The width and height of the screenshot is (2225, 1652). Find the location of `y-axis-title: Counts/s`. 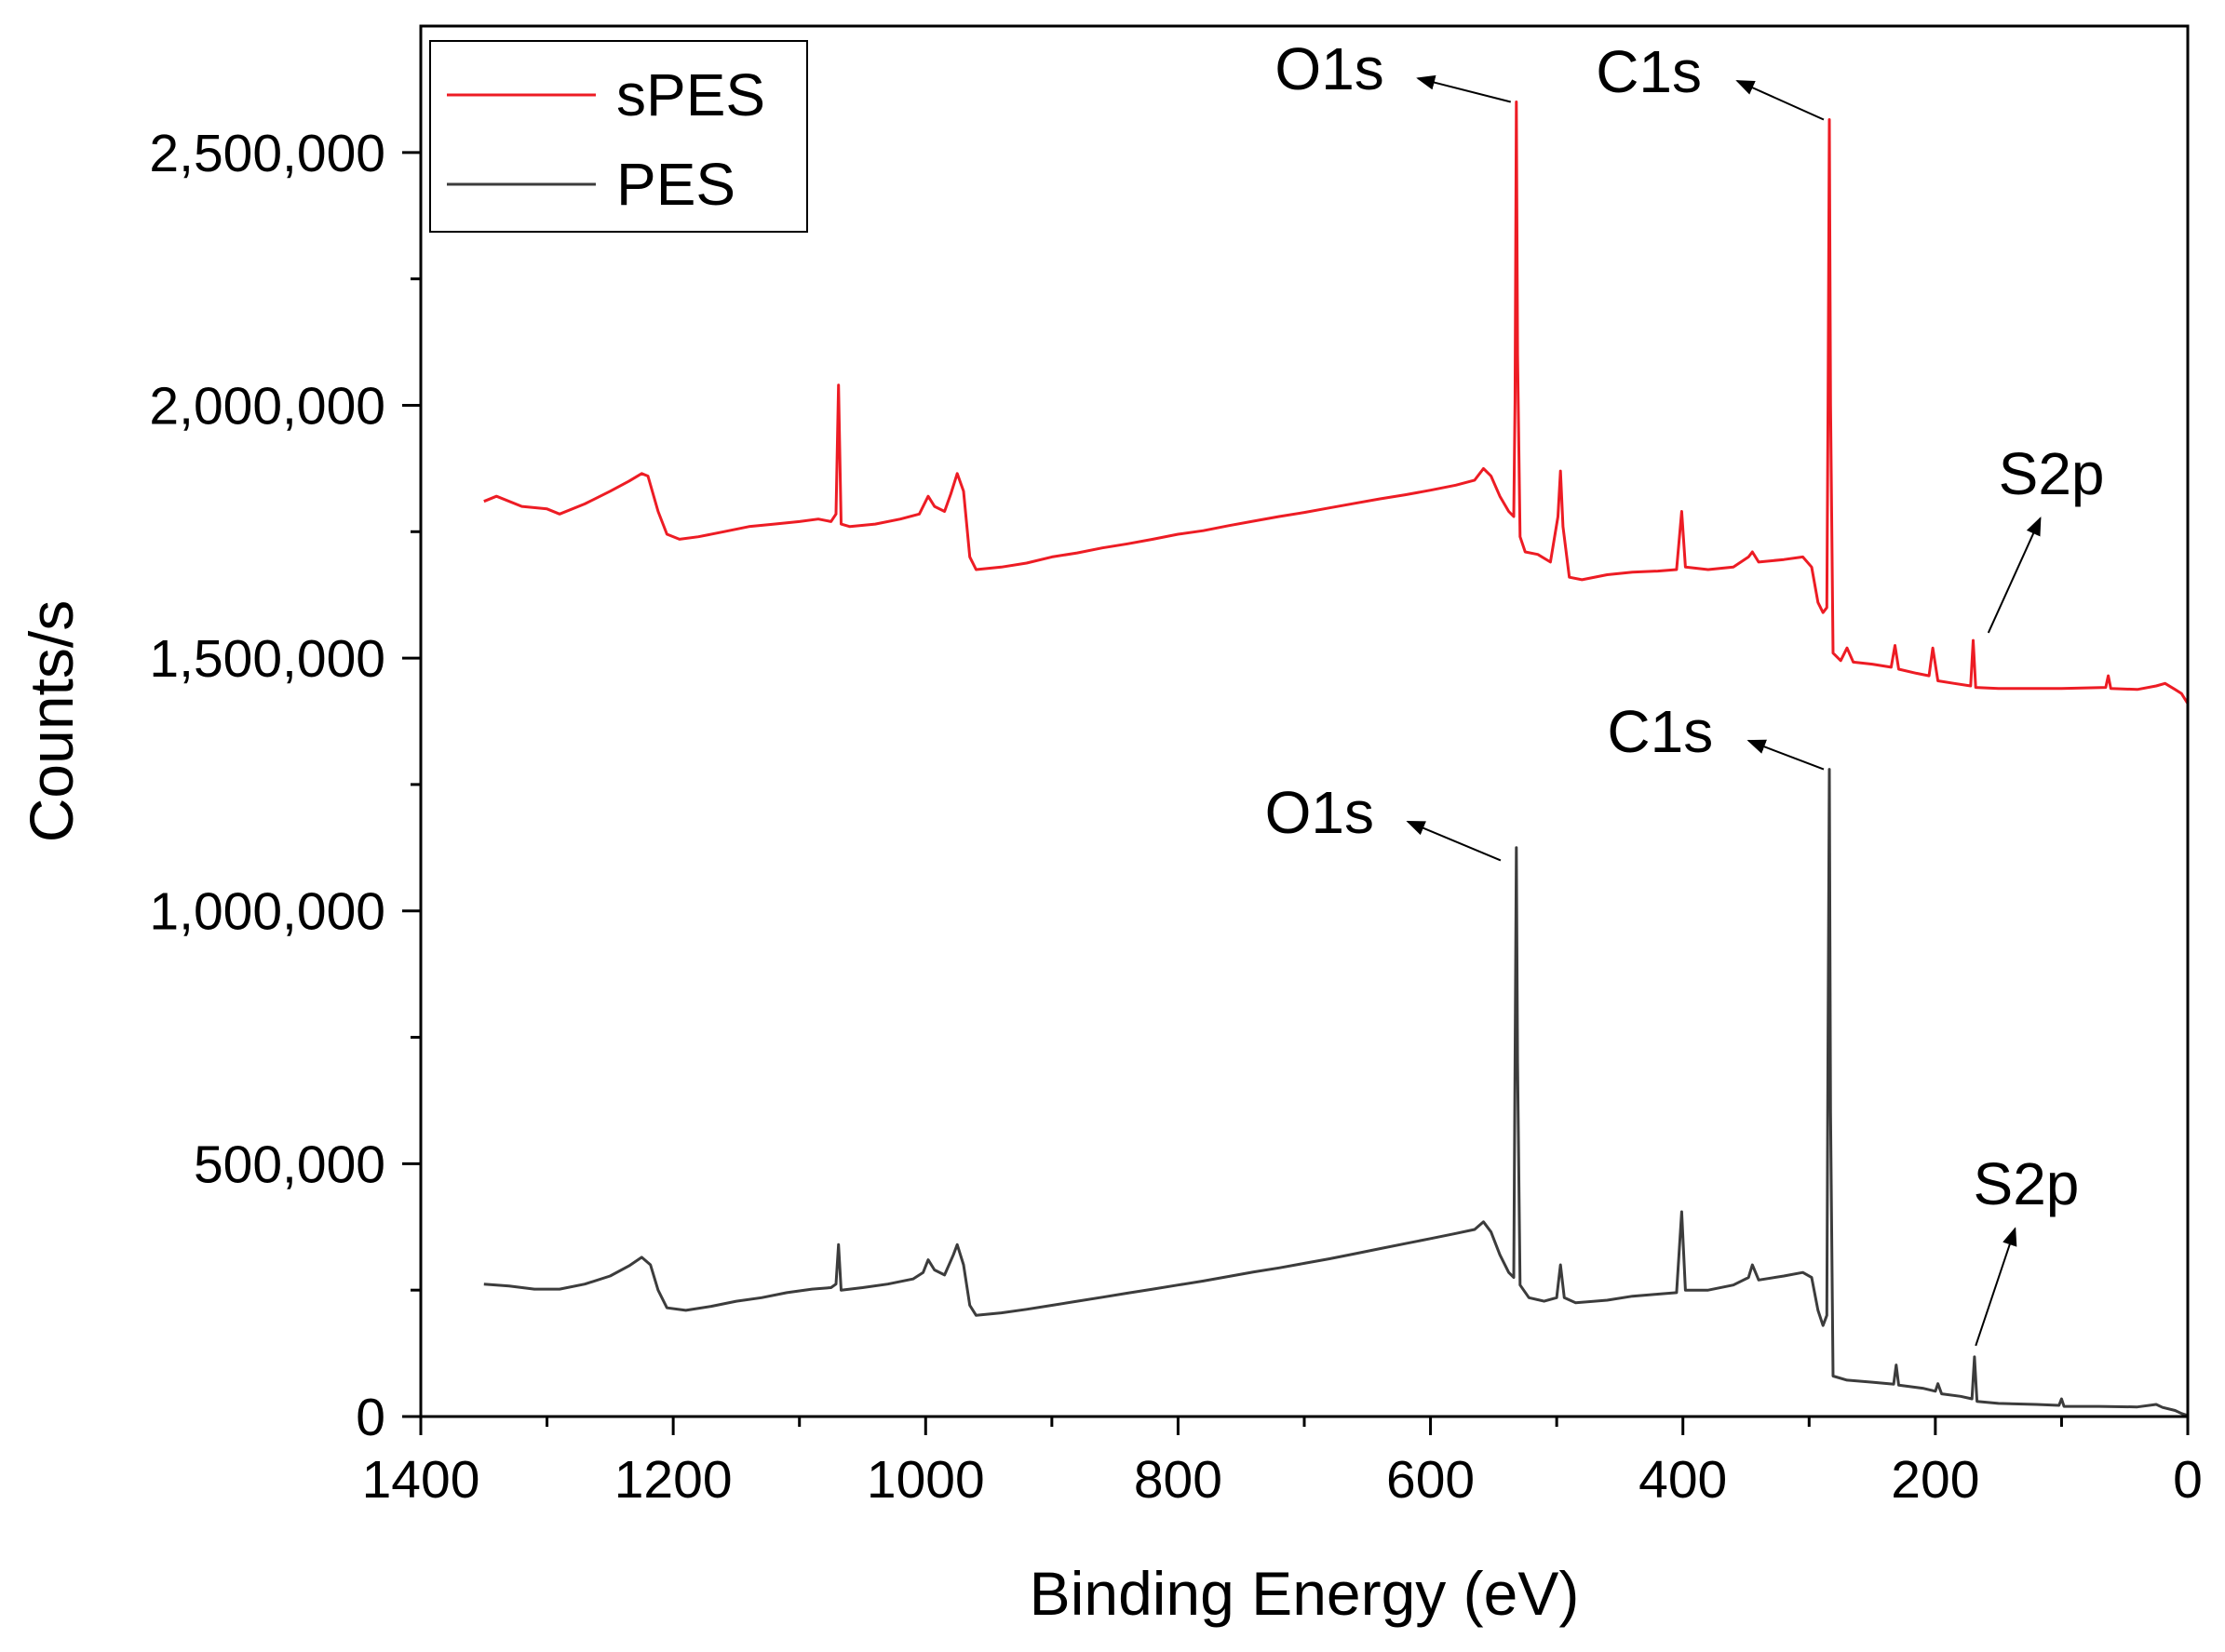

y-axis-title: Counts/s is located at coordinates (51, 721).